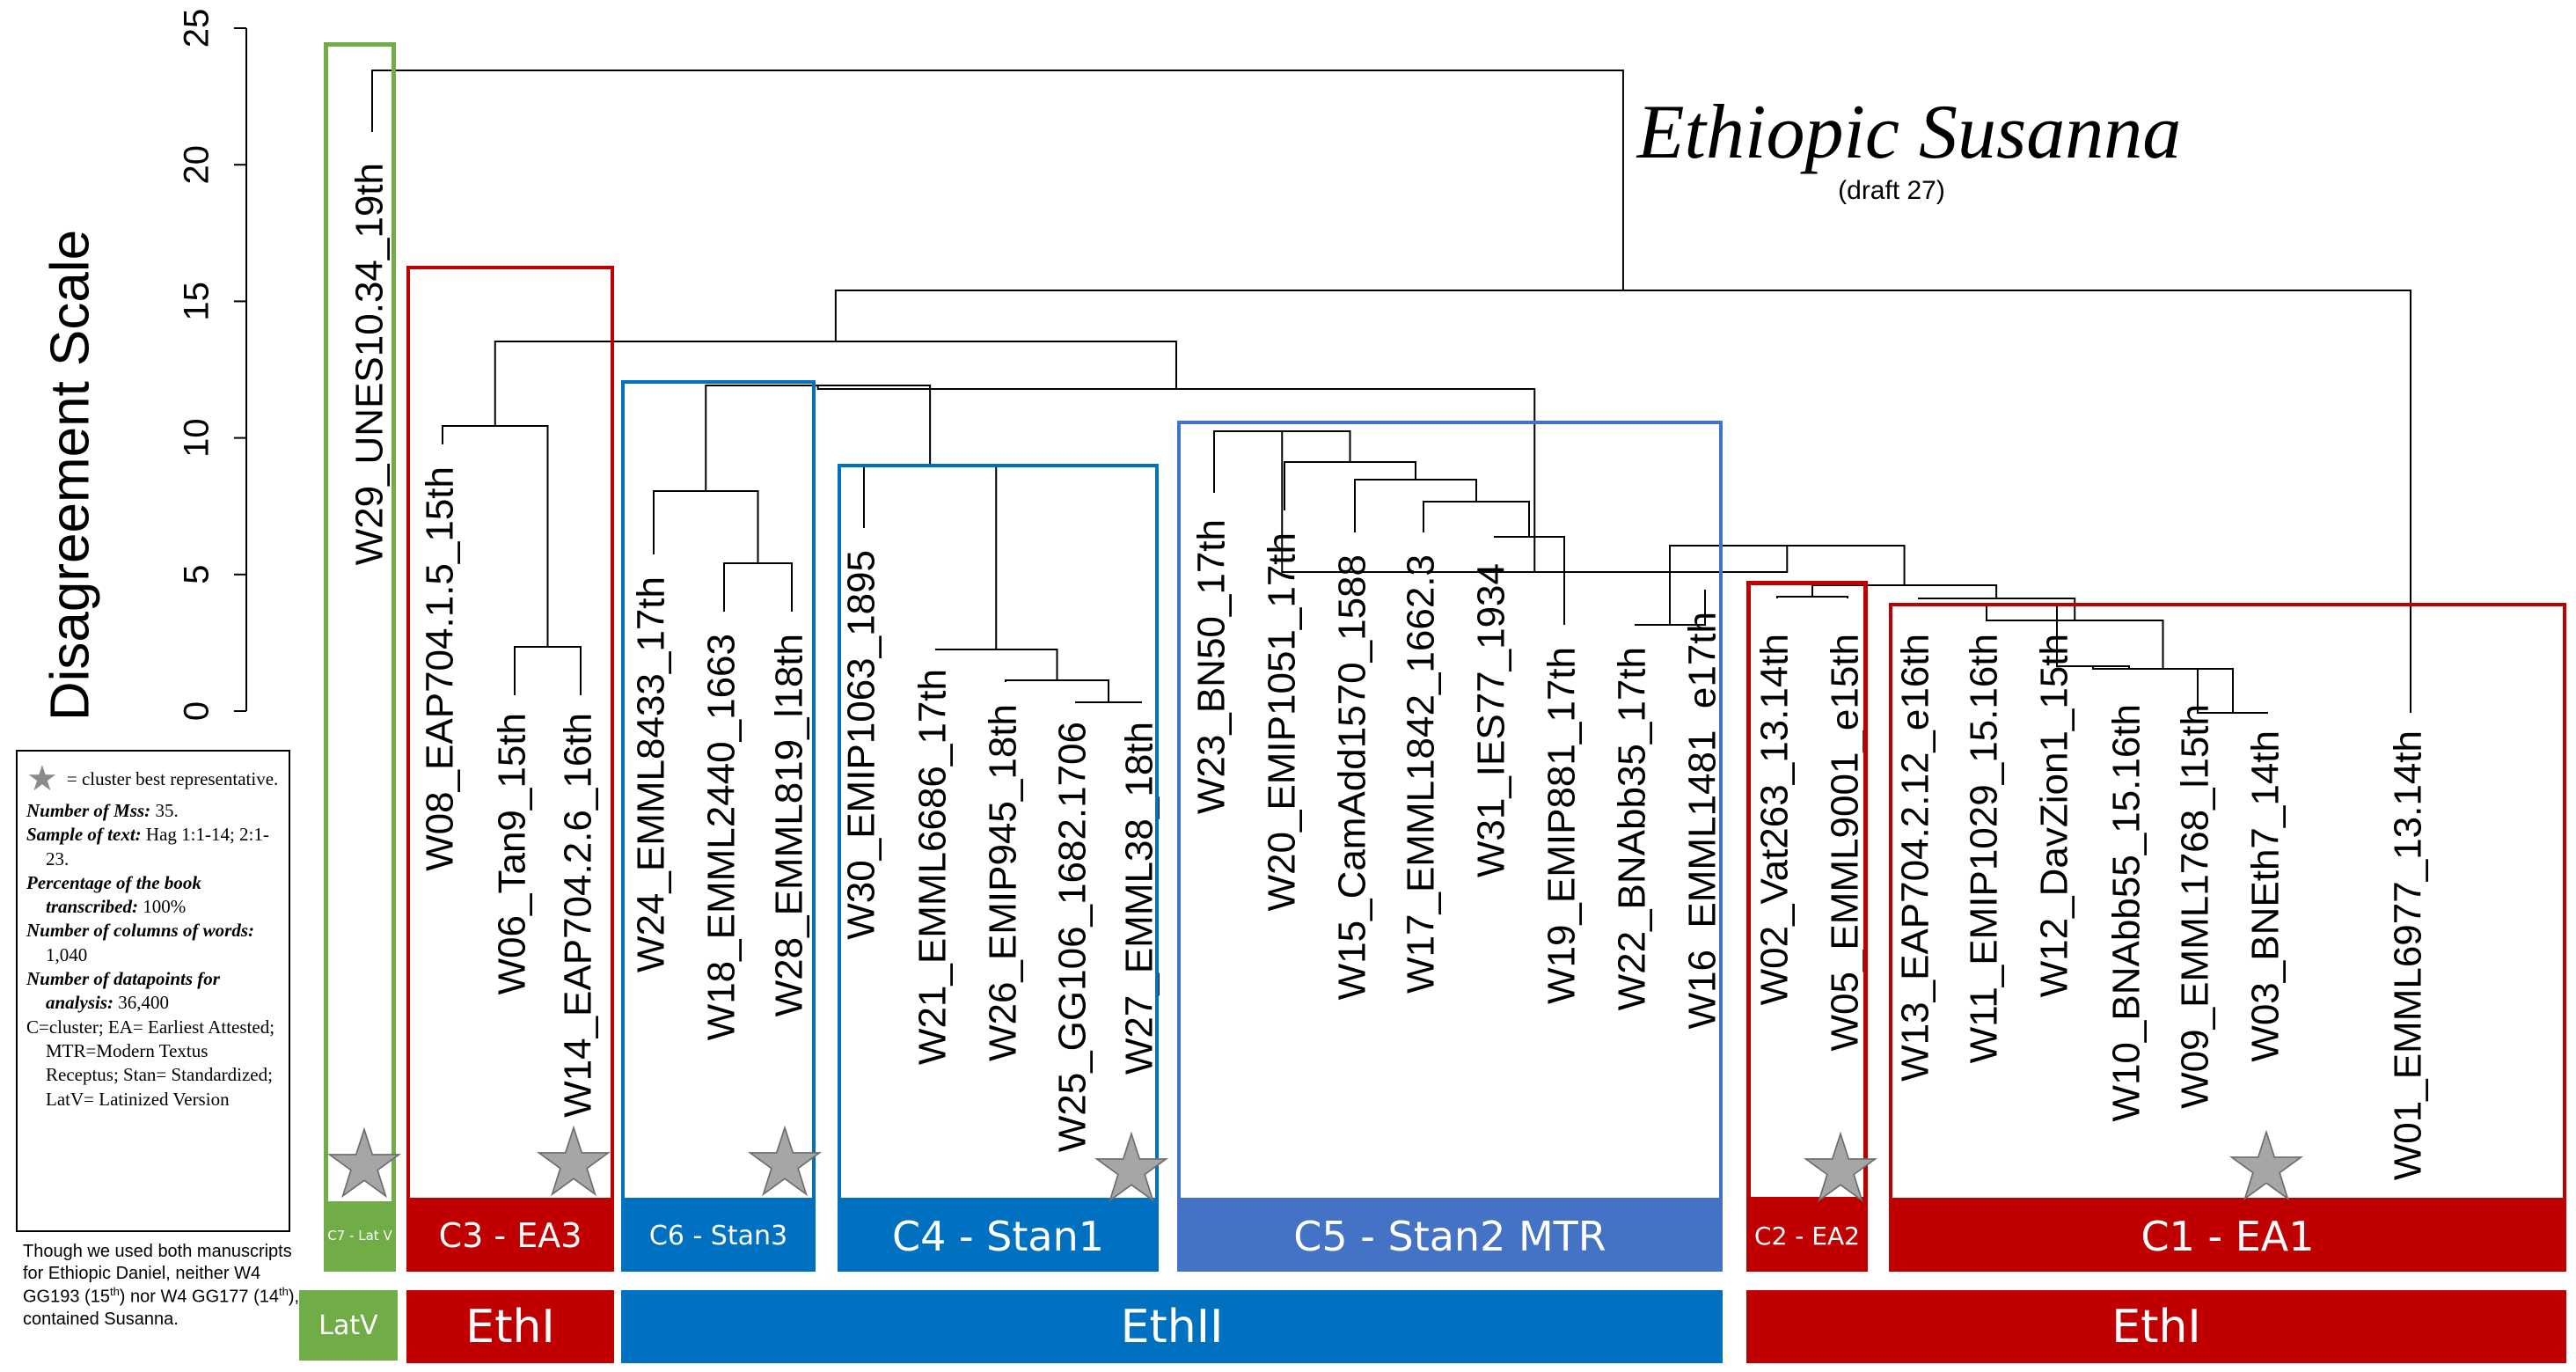 The width and height of the screenshot is (2576, 1372). I want to click on legend-star-row: ★ = cluster best representative., so click(153, 778).